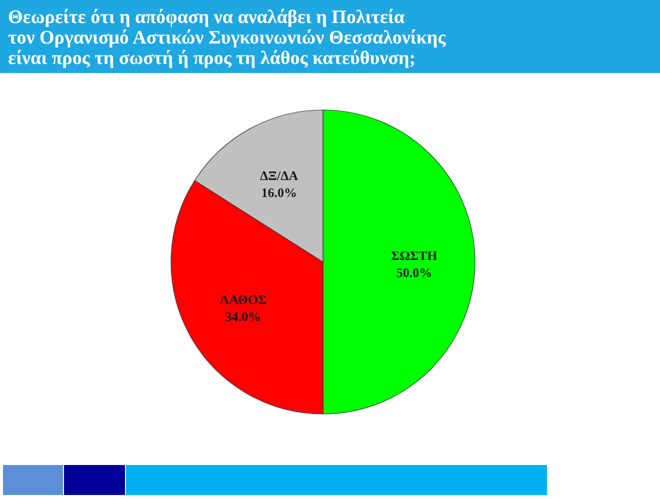 The image size is (660, 499). I want to click on slice-label: ΛΑΘΟΣ, so click(243, 299).